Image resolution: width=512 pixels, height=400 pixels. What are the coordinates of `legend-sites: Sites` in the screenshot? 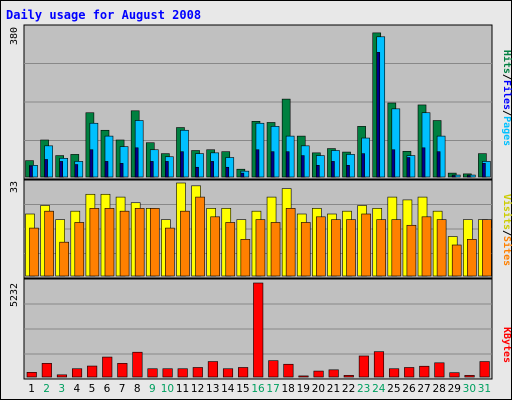 It's located at (506, 251).